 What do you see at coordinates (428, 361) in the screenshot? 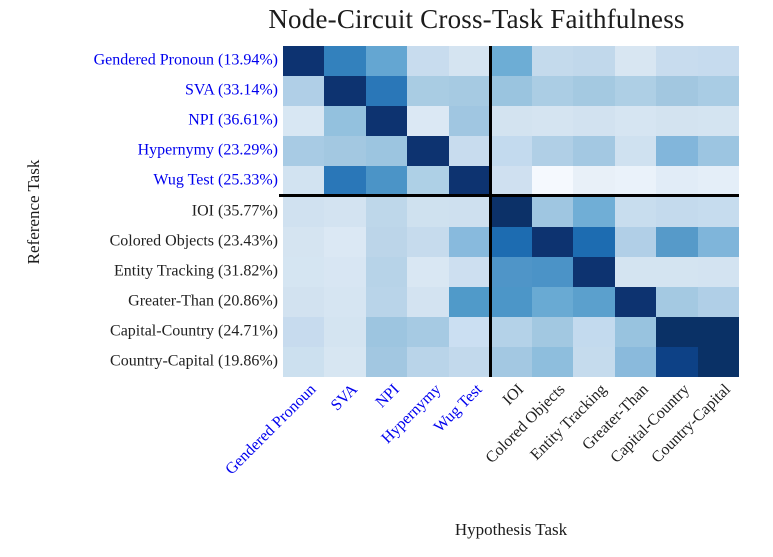
I see `heatmap-cell-r11-c4` at bounding box center [428, 361].